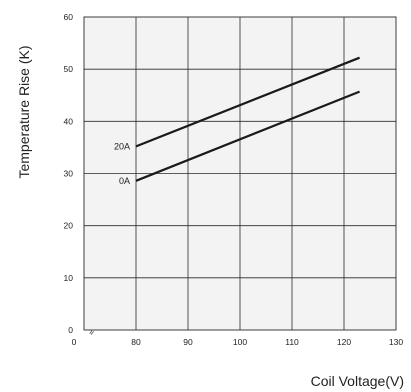 This screenshot has width=411, height=392. What do you see at coordinates (248, 136) in the screenshot?
I see `series-line-0a` at bounding box center [248, 136].